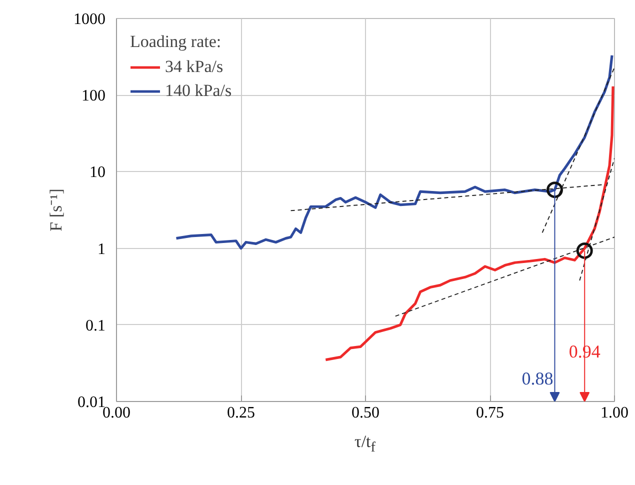  Describe the element at coordinates (194, 67) in the screenshot. I see `legend-label: 34 kPa/s` at that location.